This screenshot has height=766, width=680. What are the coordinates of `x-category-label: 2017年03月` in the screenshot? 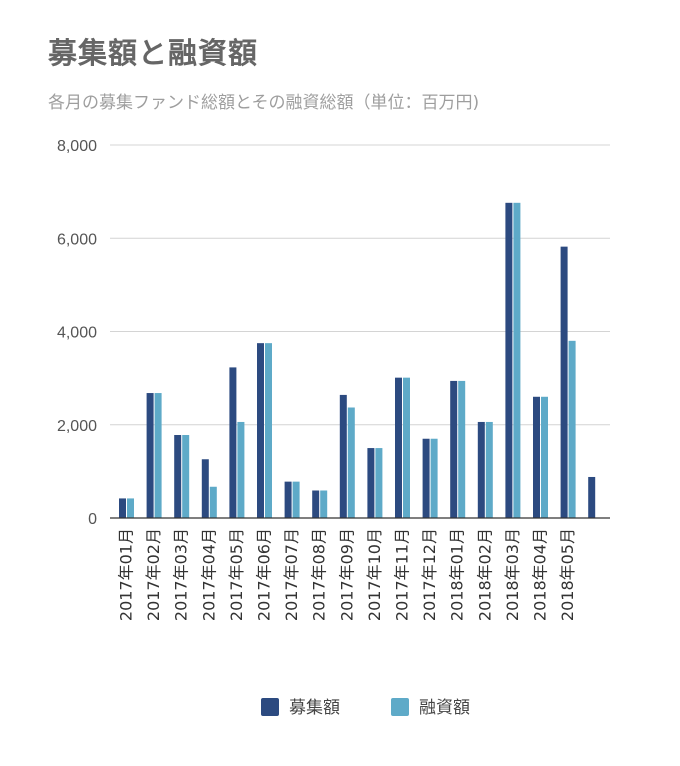 It's located at (181, 574).